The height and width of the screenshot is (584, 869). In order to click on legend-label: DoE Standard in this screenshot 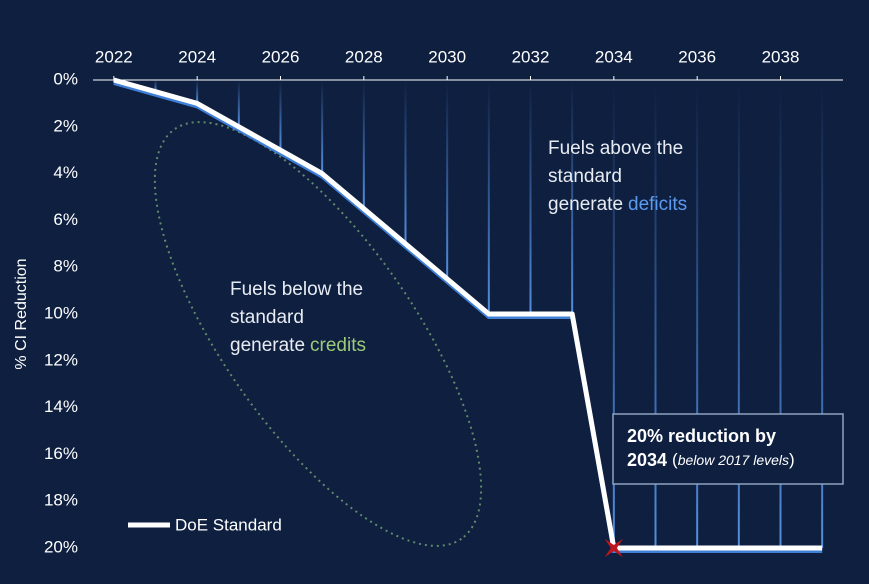, I will do `click(228, 524)`.